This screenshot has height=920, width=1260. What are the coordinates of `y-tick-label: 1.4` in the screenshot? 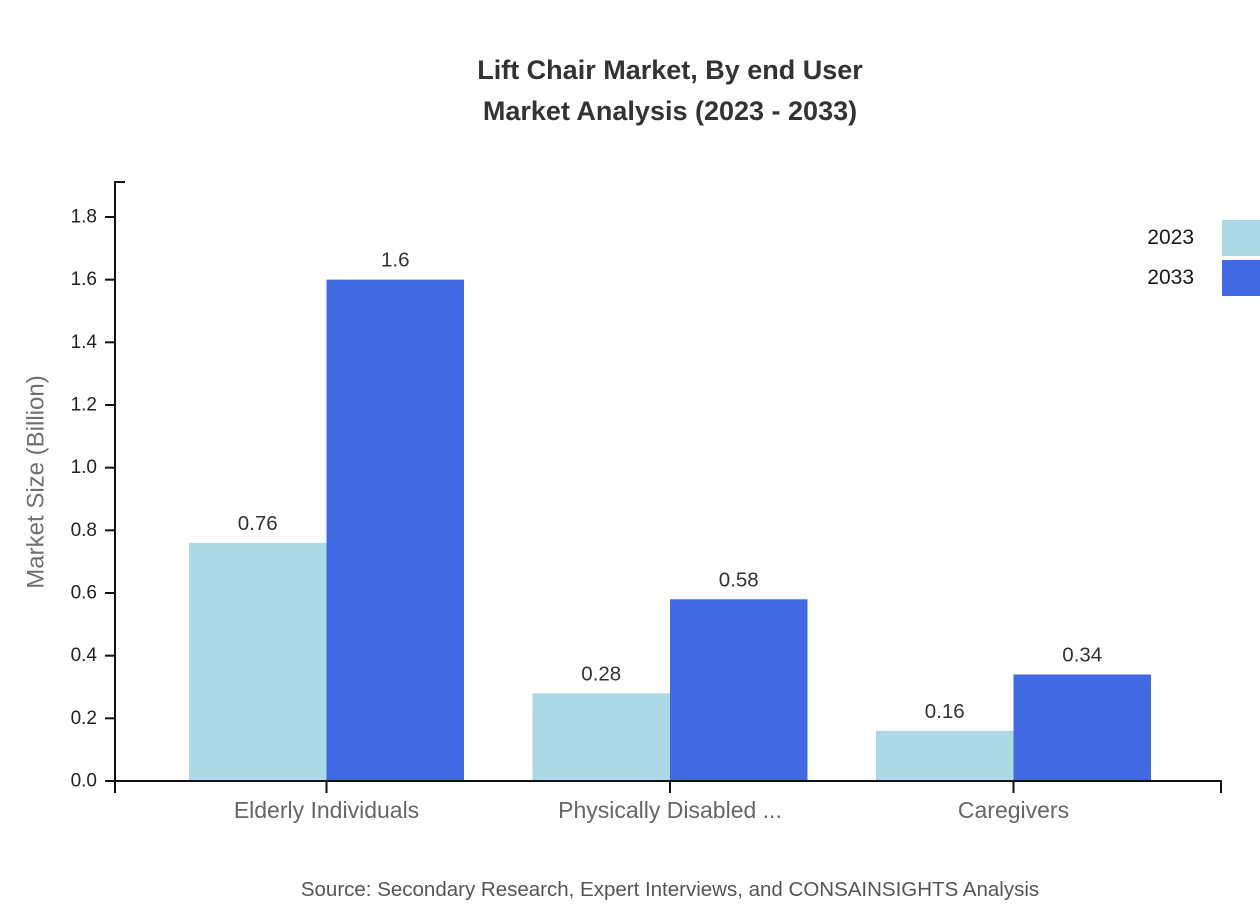 It's located at (84, 342).